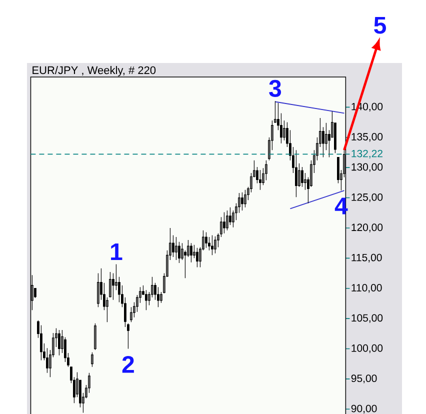  Describe the element at coordinates (367, 154) in the screenshot. I see `ref-line-label: 132,22` at that location.